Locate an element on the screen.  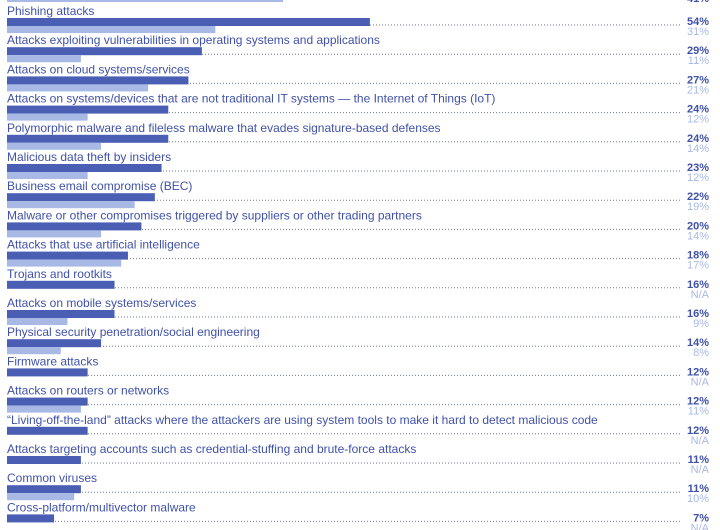
value-label-secondary: 17% is located at coordinates (698, 266).